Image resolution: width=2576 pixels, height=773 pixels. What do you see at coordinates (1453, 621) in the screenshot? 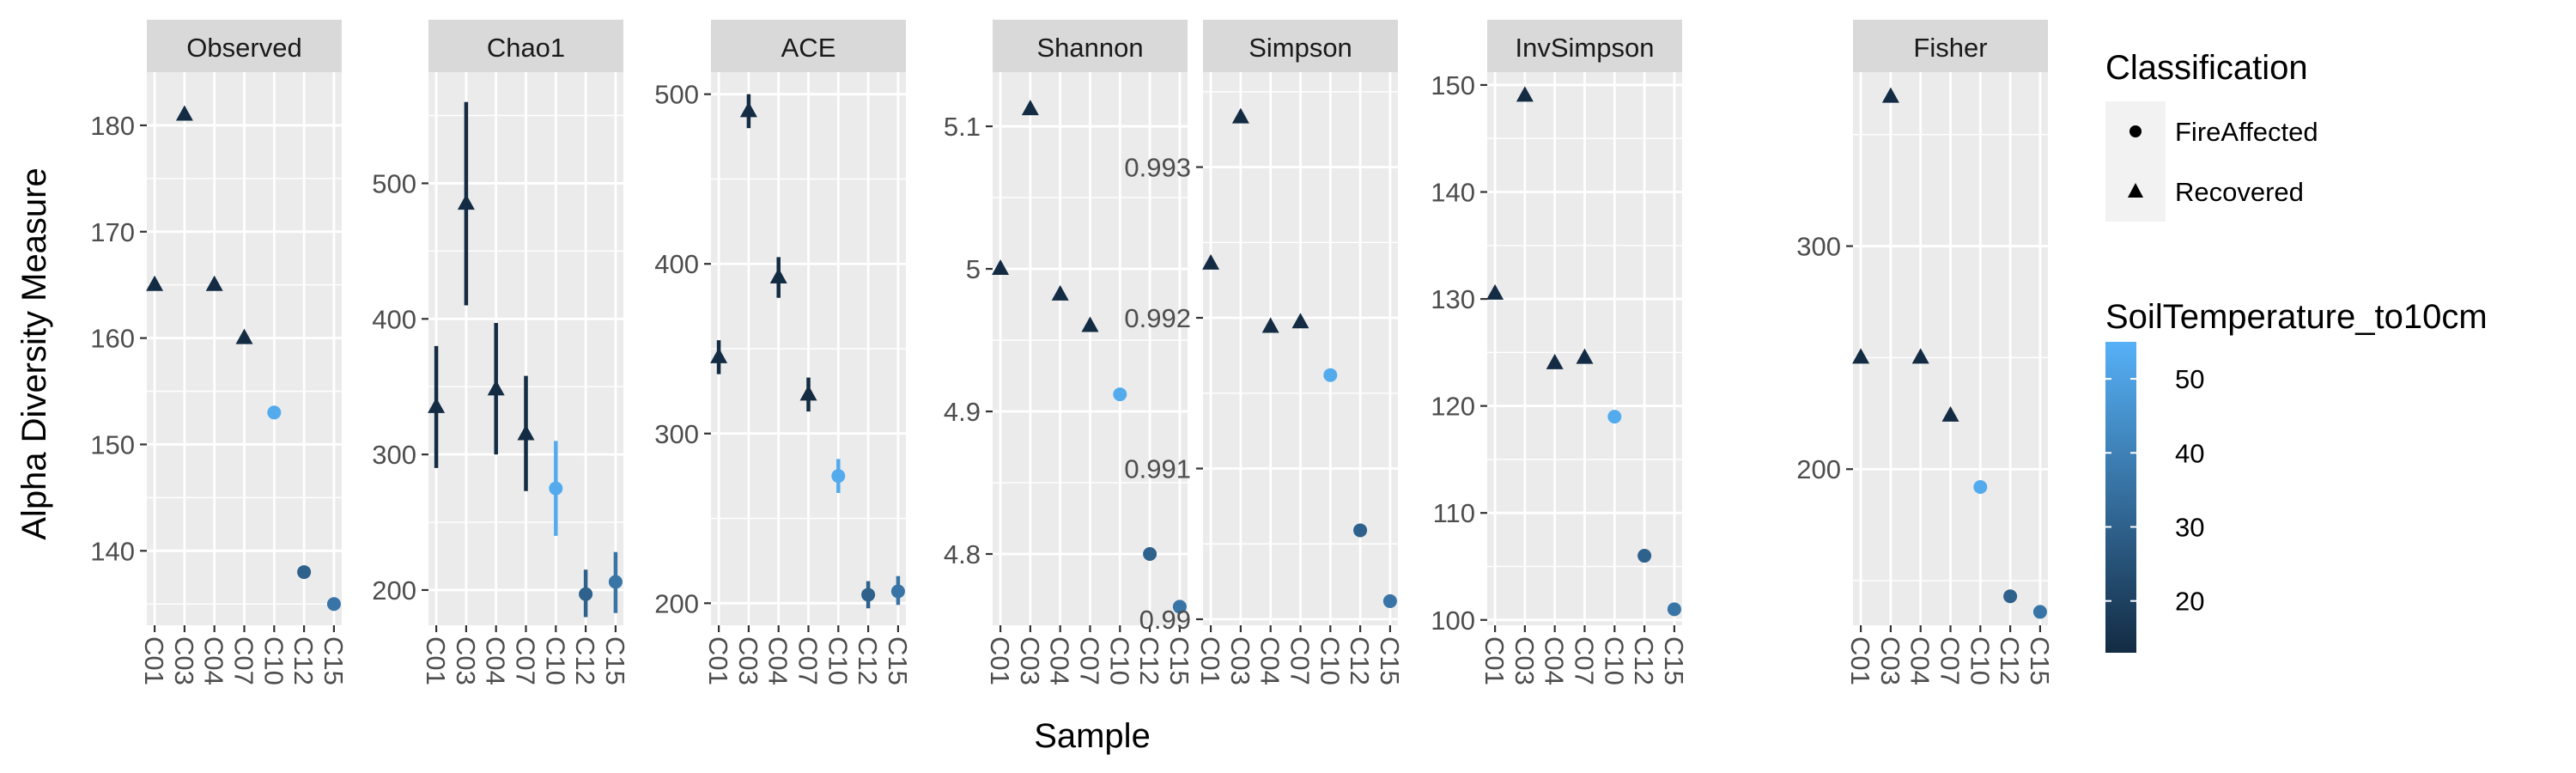
I see `y-tick-label: 100` at bounding box center [1453, 621].